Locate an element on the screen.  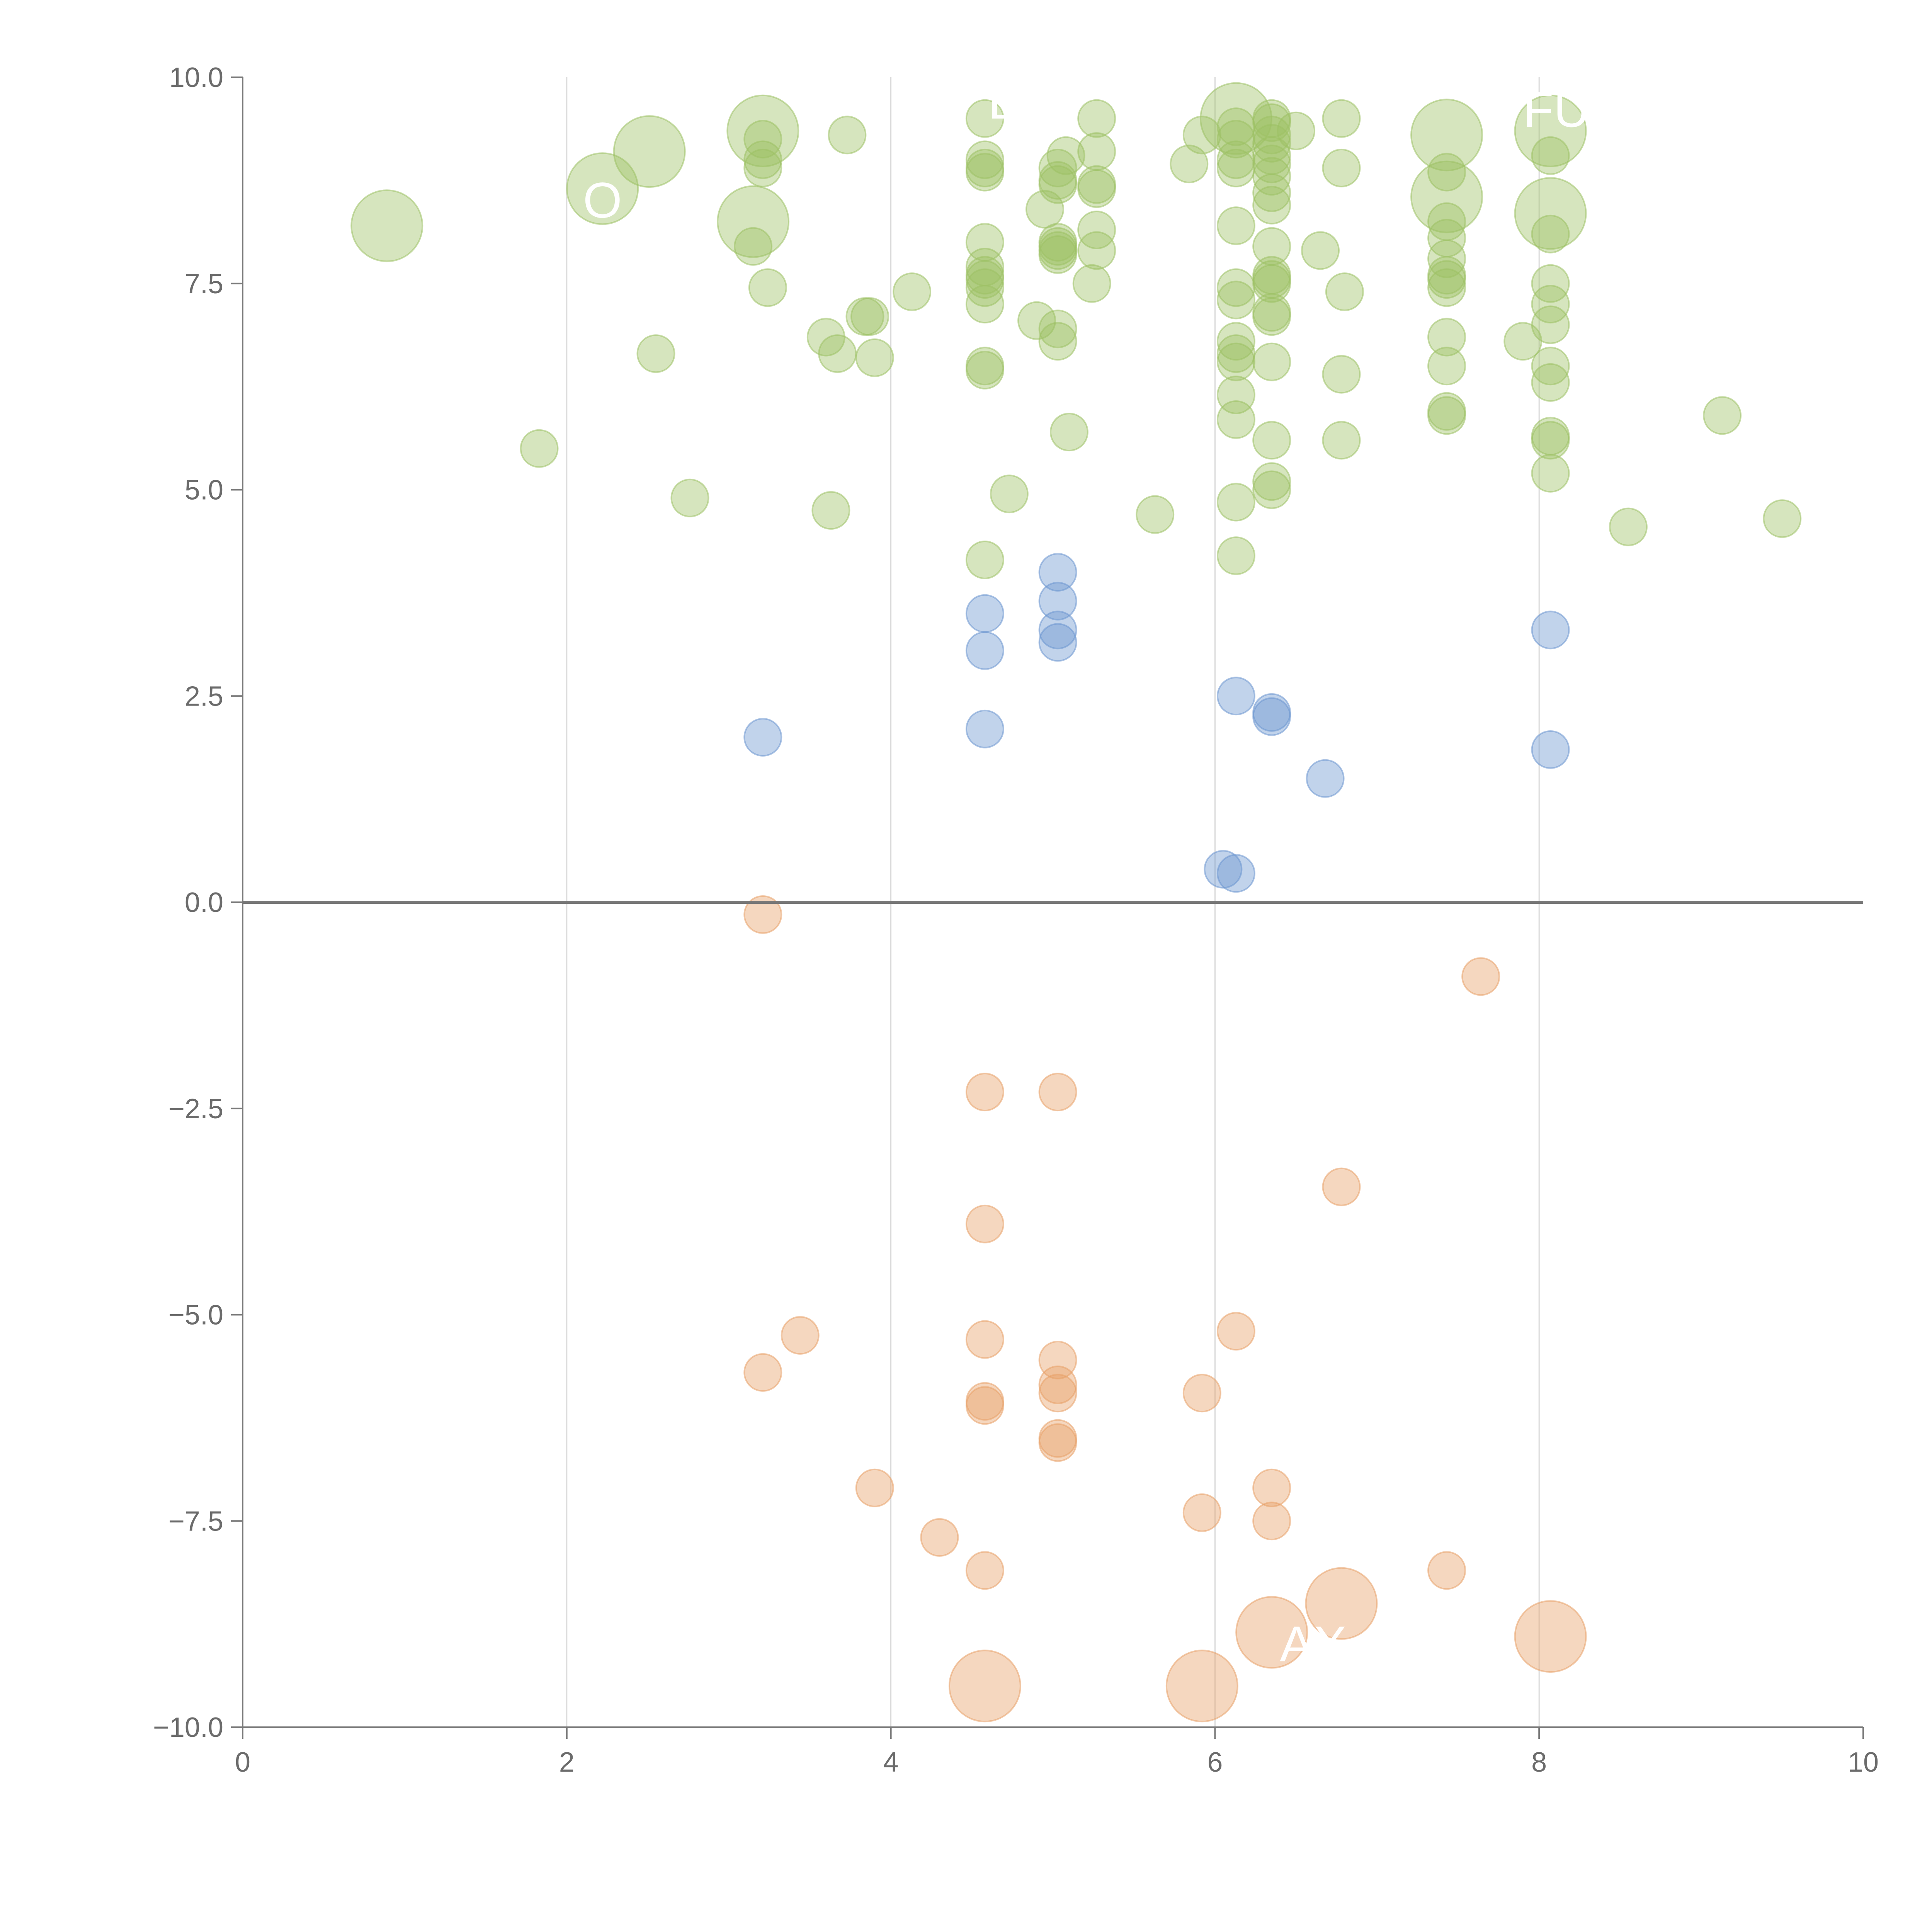
y-tick-label-0: 10.0 is located at coordinates (196, 78).